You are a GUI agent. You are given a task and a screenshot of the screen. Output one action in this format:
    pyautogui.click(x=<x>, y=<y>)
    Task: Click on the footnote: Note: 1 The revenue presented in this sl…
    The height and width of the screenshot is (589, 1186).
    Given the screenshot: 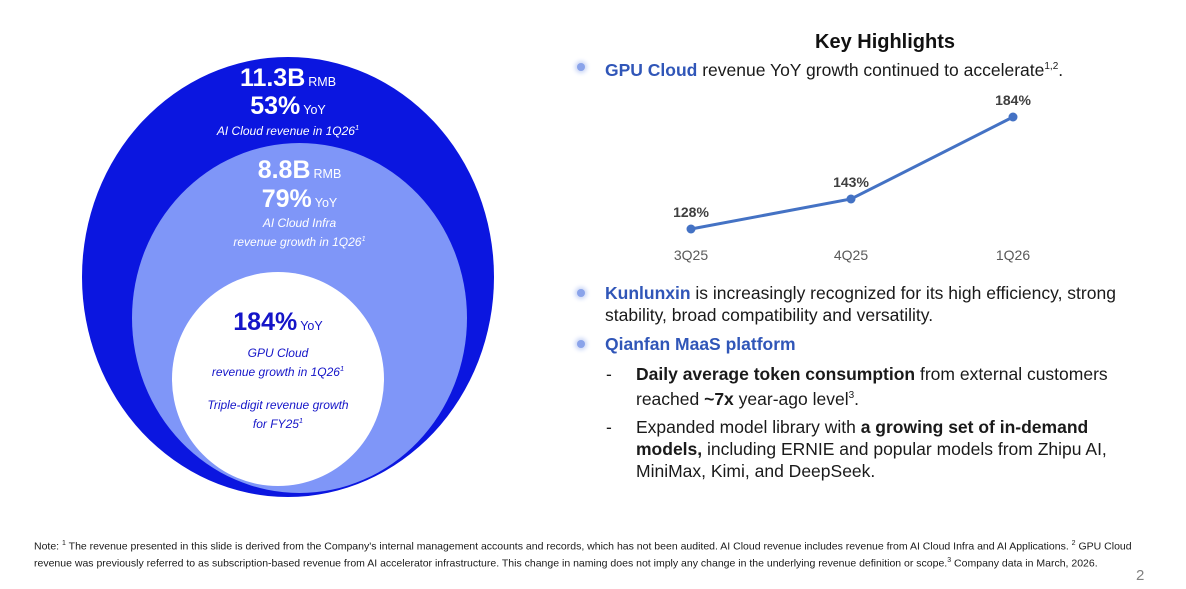 What is the action you would take?
    pyautogui.click(x=583, y=555)
    